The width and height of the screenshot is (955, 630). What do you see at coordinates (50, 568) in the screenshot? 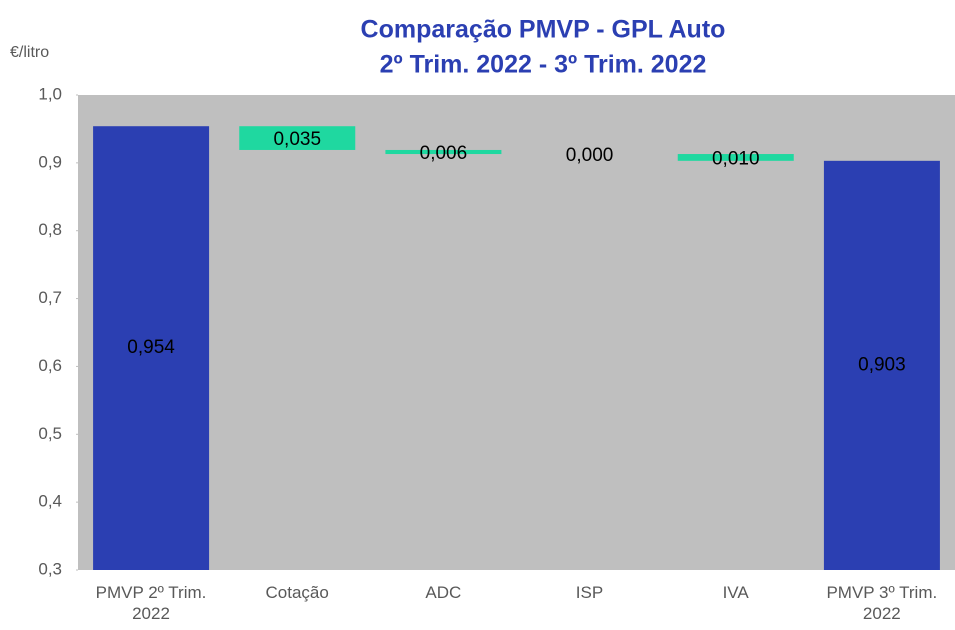
I see `y-tick-label: 0,3` at bounding box center [50, 568].